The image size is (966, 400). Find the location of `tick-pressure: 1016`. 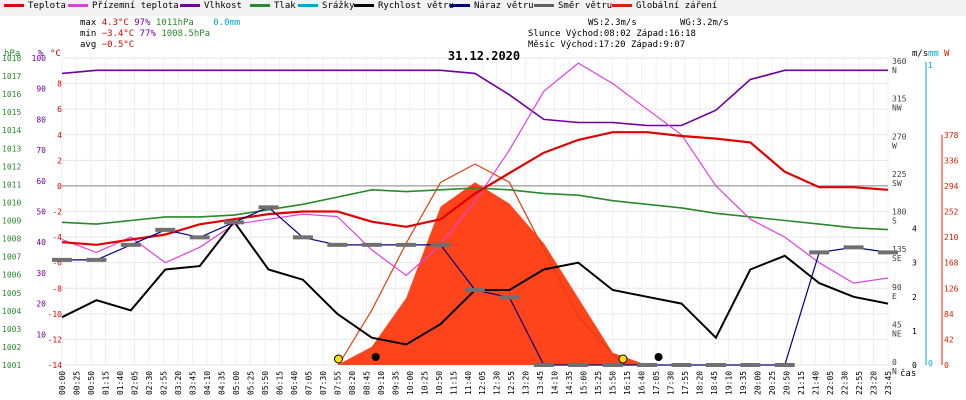

tick-pressure: 1016 is located at coordinates (11, 94).